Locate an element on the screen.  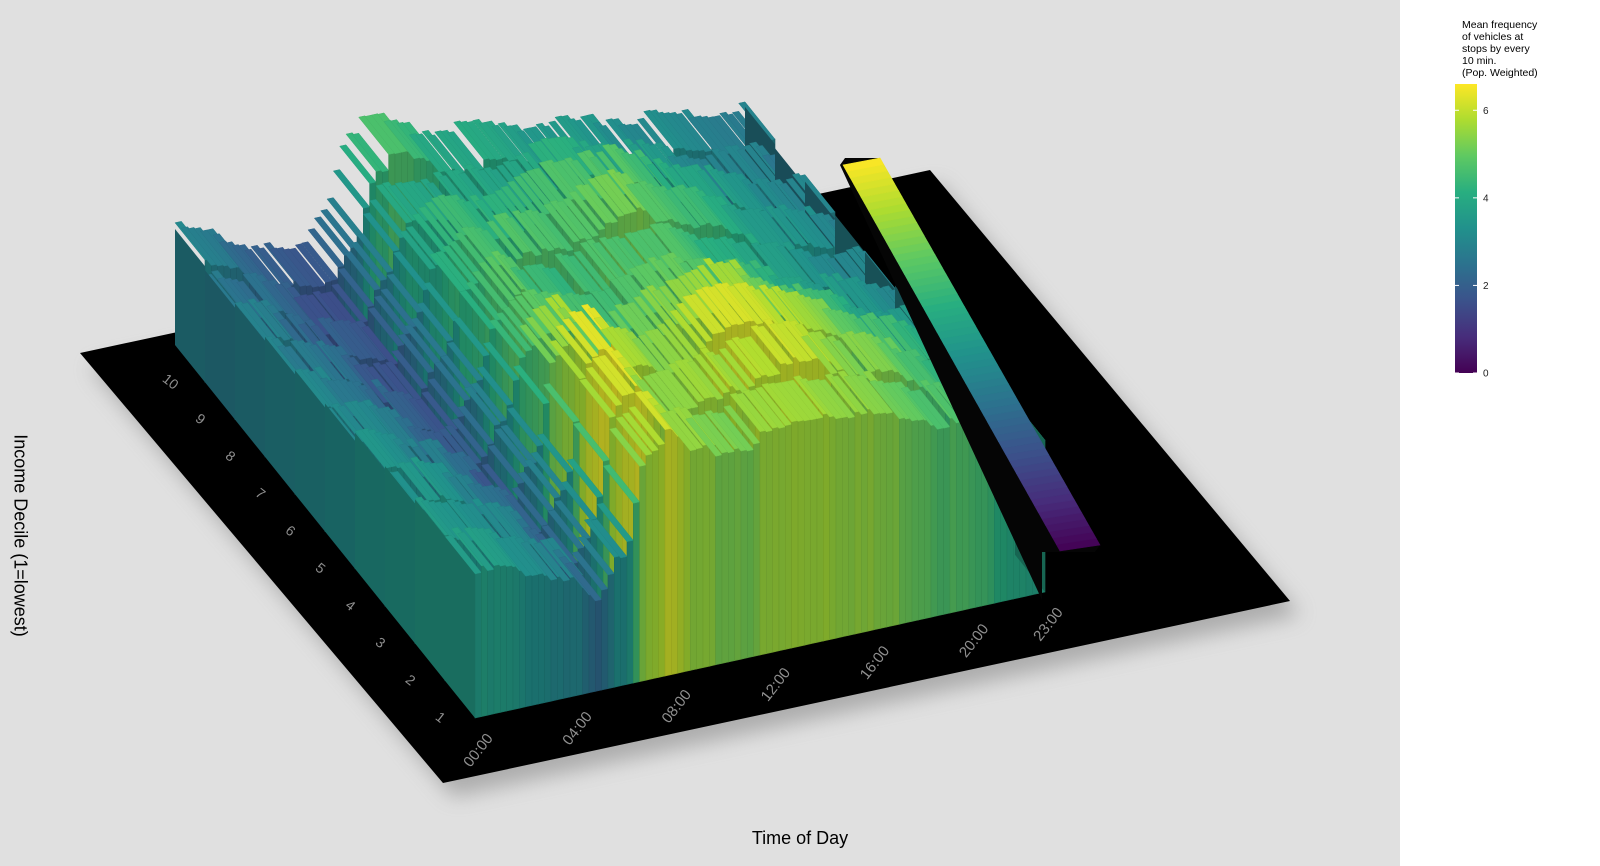
colorbar-3d-segment is located at coordinates (863, 164).